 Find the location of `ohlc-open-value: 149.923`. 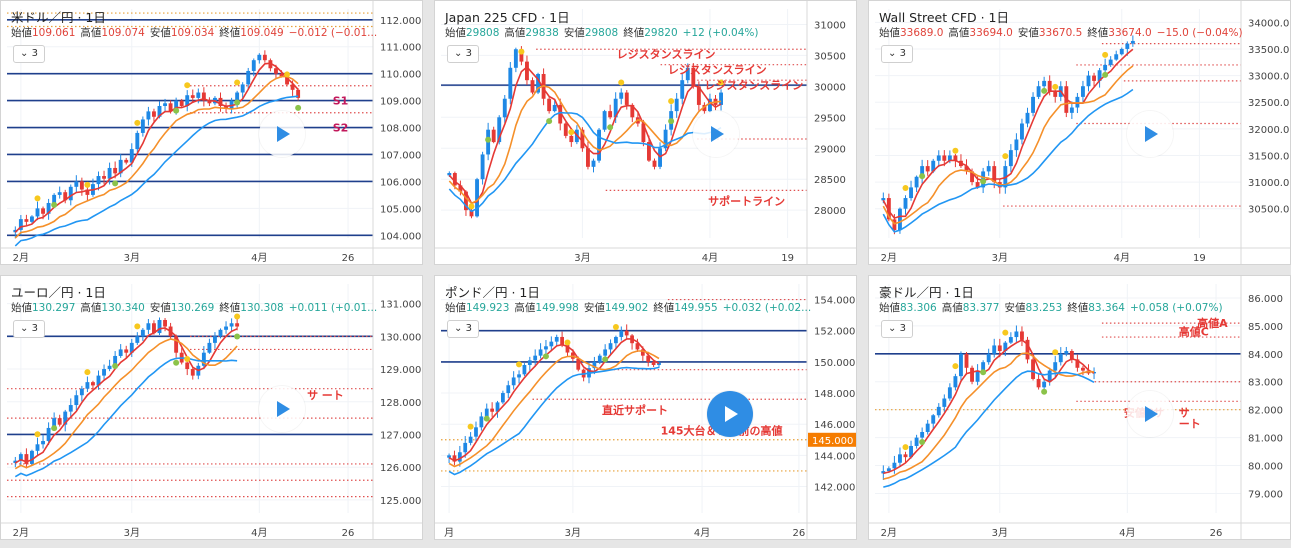

ohlc-open-value: 149.923 is located at coordinates (488, 308).